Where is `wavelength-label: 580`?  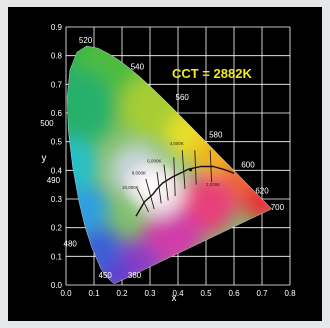
wavelength-label: 580 is located at coordinates (216, 134).